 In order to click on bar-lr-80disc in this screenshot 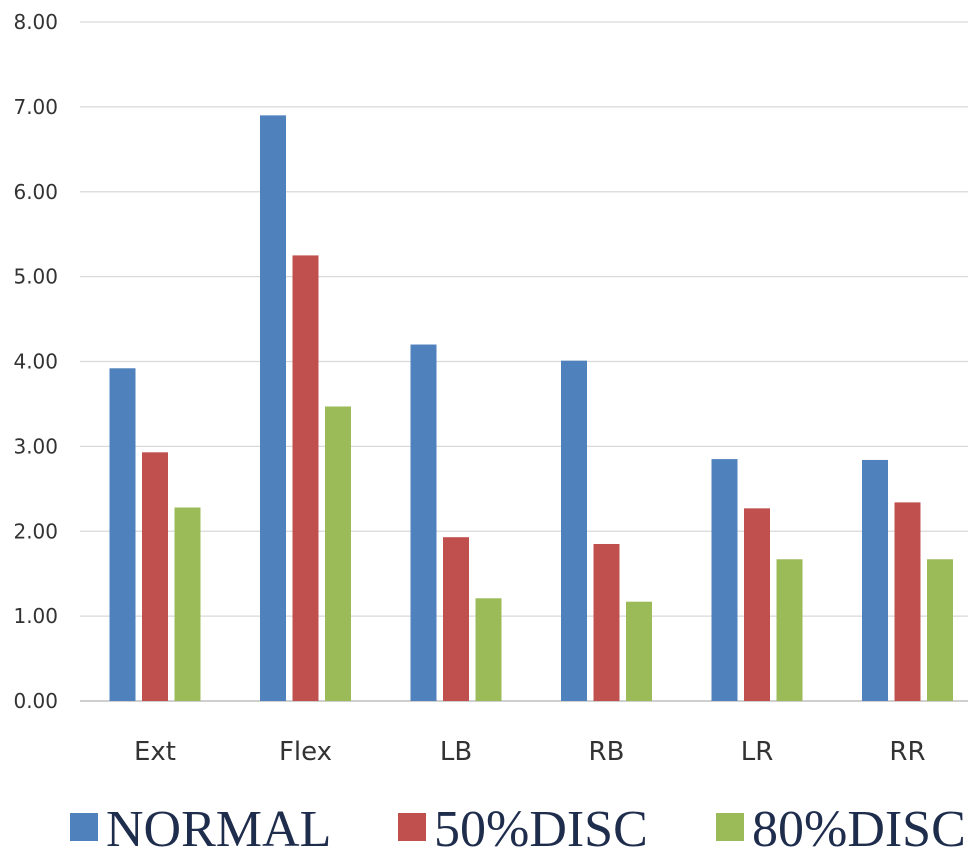, I will do `click(789, 630)`.